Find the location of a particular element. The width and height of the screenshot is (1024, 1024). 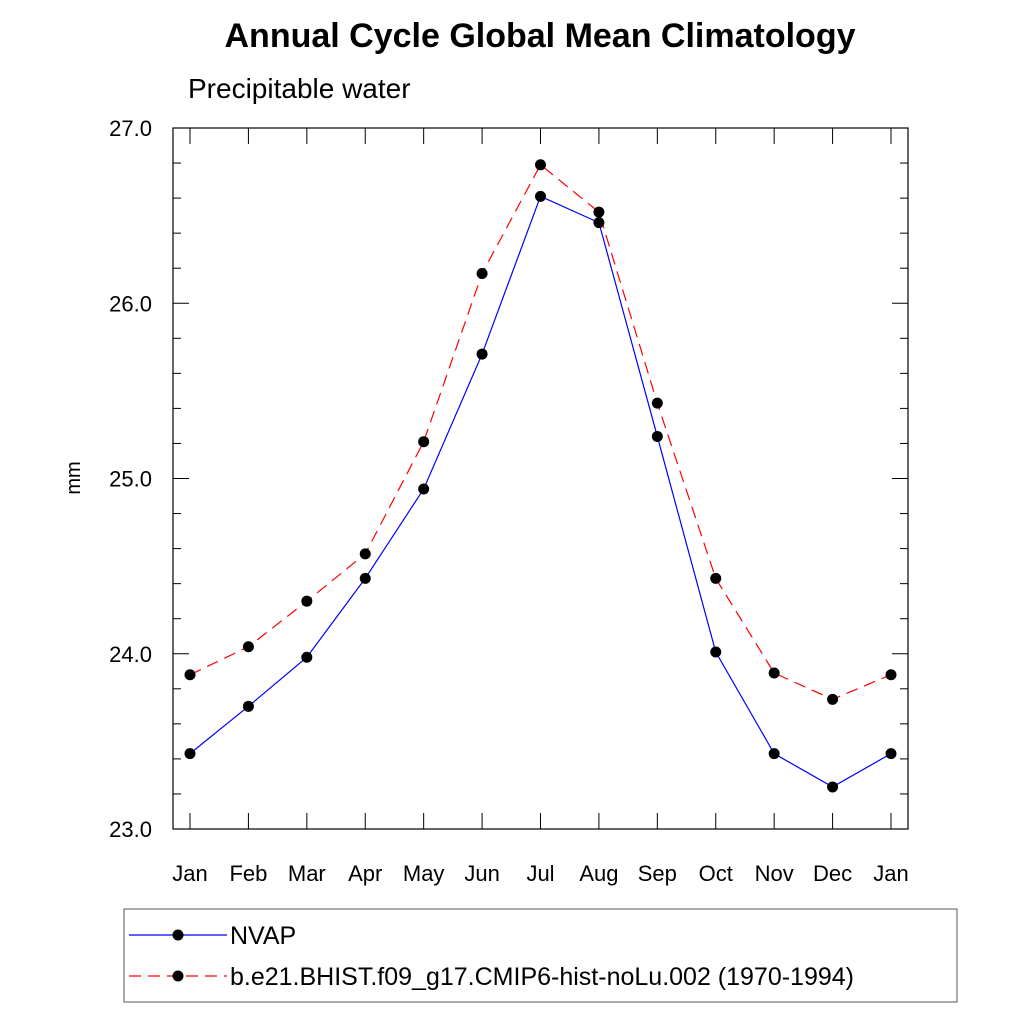

x-tick-label: Jun is located at coordinates (481, 873).